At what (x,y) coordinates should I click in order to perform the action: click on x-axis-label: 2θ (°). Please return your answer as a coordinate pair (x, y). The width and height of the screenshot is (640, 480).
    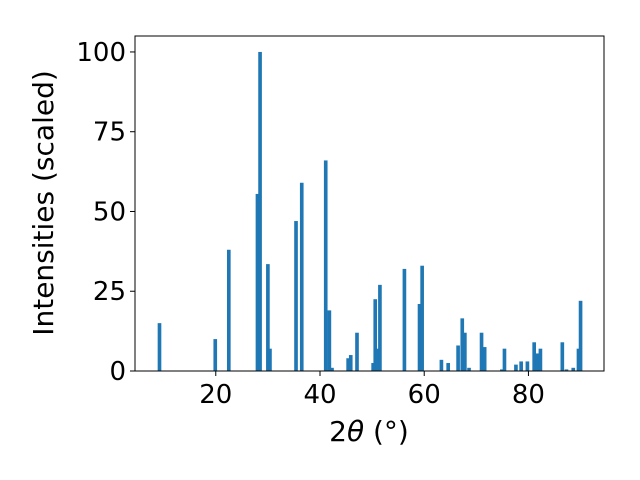
    Looking at the image, I should click on (369, 431).